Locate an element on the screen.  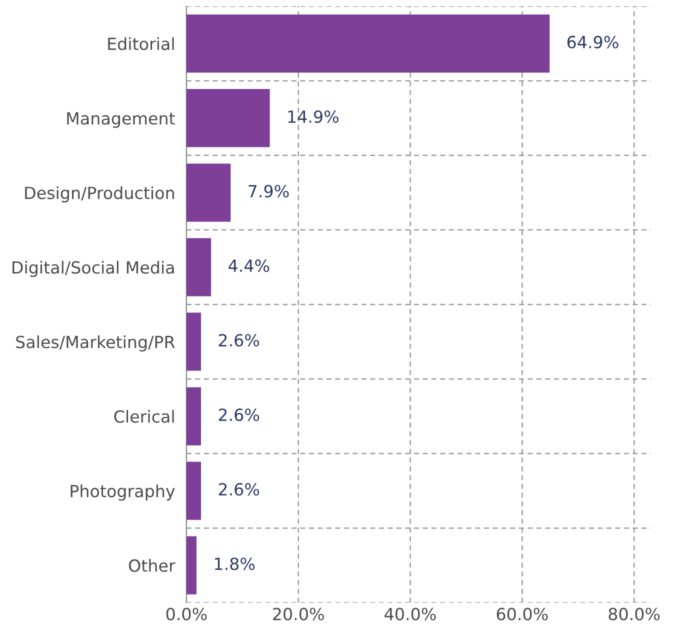
y-tick-label: Sales/Marketing/PR is located at coordinates (95, 343).